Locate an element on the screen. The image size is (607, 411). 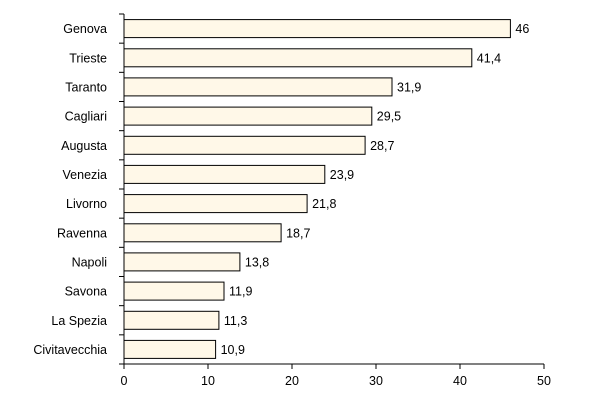
x-tick-label: 40 is located at coordinates (460, 381).